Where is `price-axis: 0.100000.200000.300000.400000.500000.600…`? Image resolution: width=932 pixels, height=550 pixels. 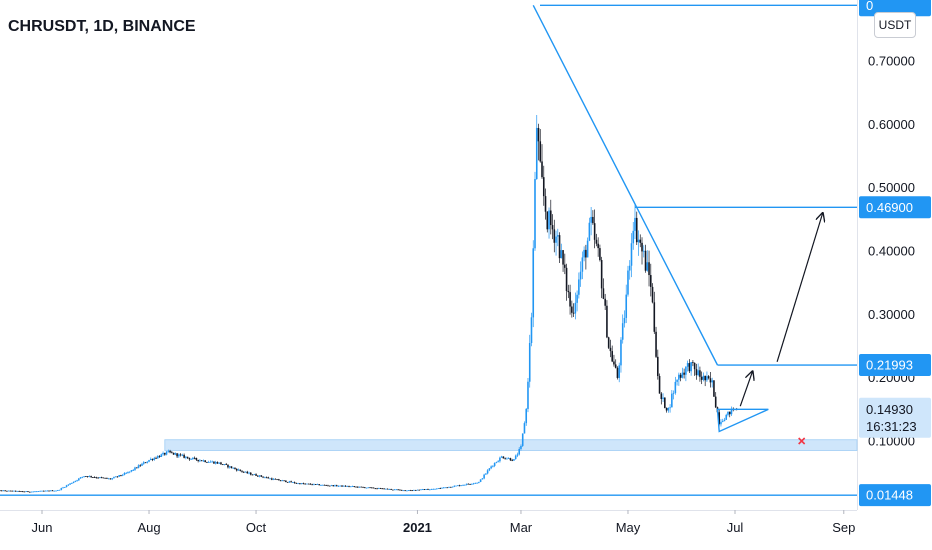 price-axis: 0.100000.200000.300000.400000.500000.600… is located at coordinates (895, 253).